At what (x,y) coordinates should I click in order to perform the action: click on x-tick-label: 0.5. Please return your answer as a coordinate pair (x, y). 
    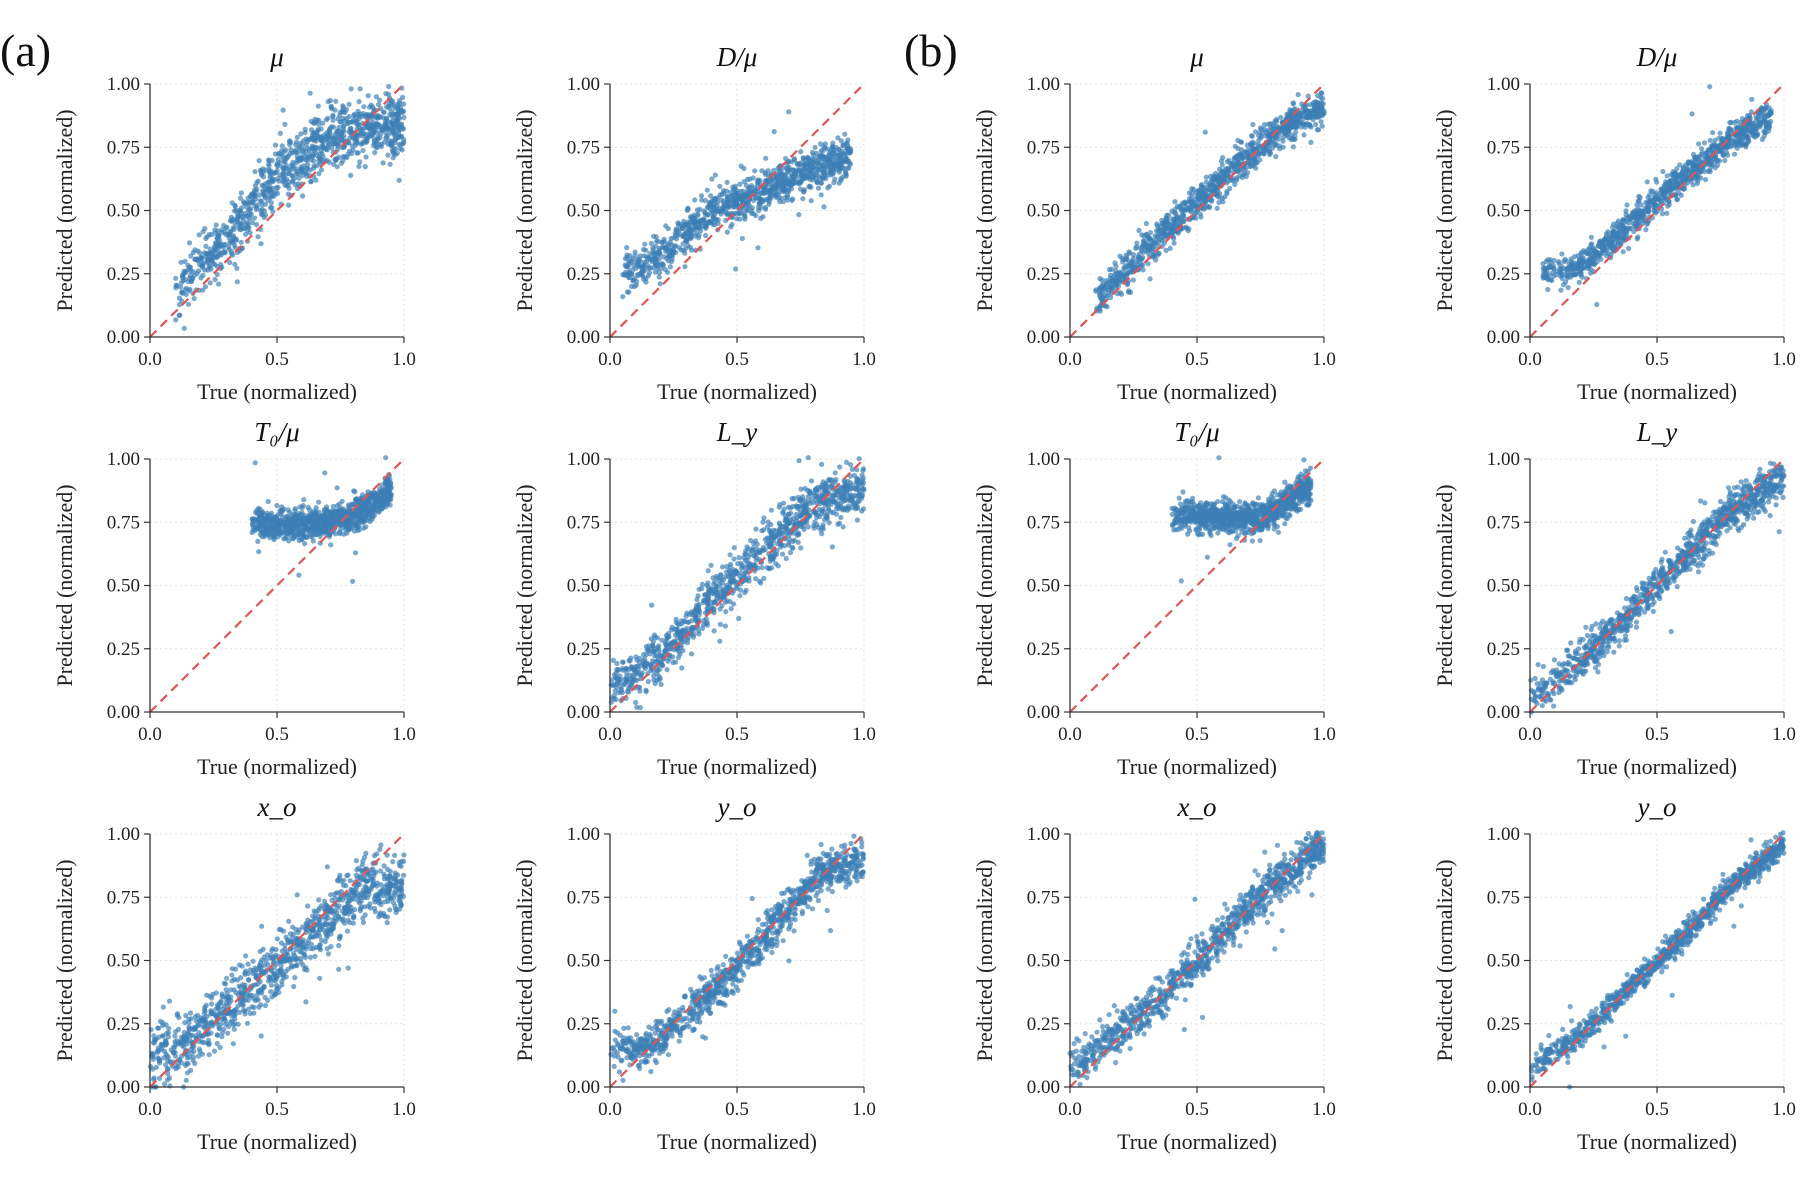
    Looking at the image, I should click on (737, 734).